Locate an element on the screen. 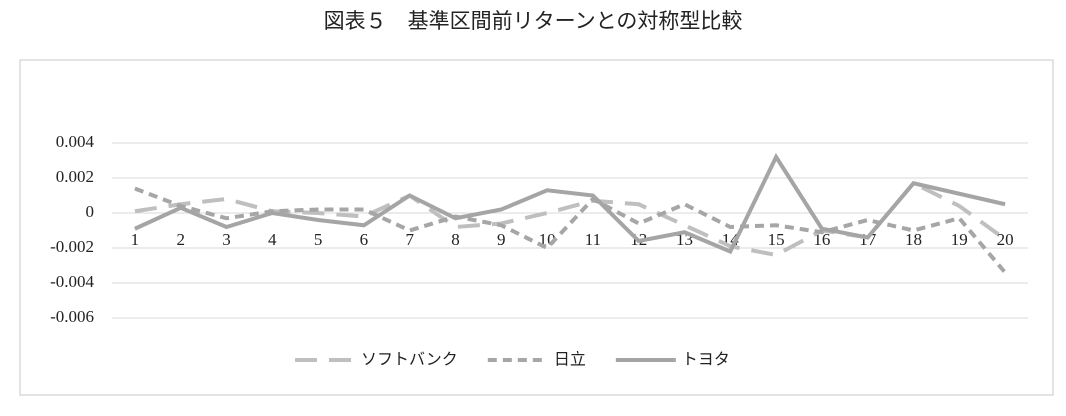 The width and height of the screenshot is (1066, 416). x-tick-label: 15 is located at coordinates (776, 239).